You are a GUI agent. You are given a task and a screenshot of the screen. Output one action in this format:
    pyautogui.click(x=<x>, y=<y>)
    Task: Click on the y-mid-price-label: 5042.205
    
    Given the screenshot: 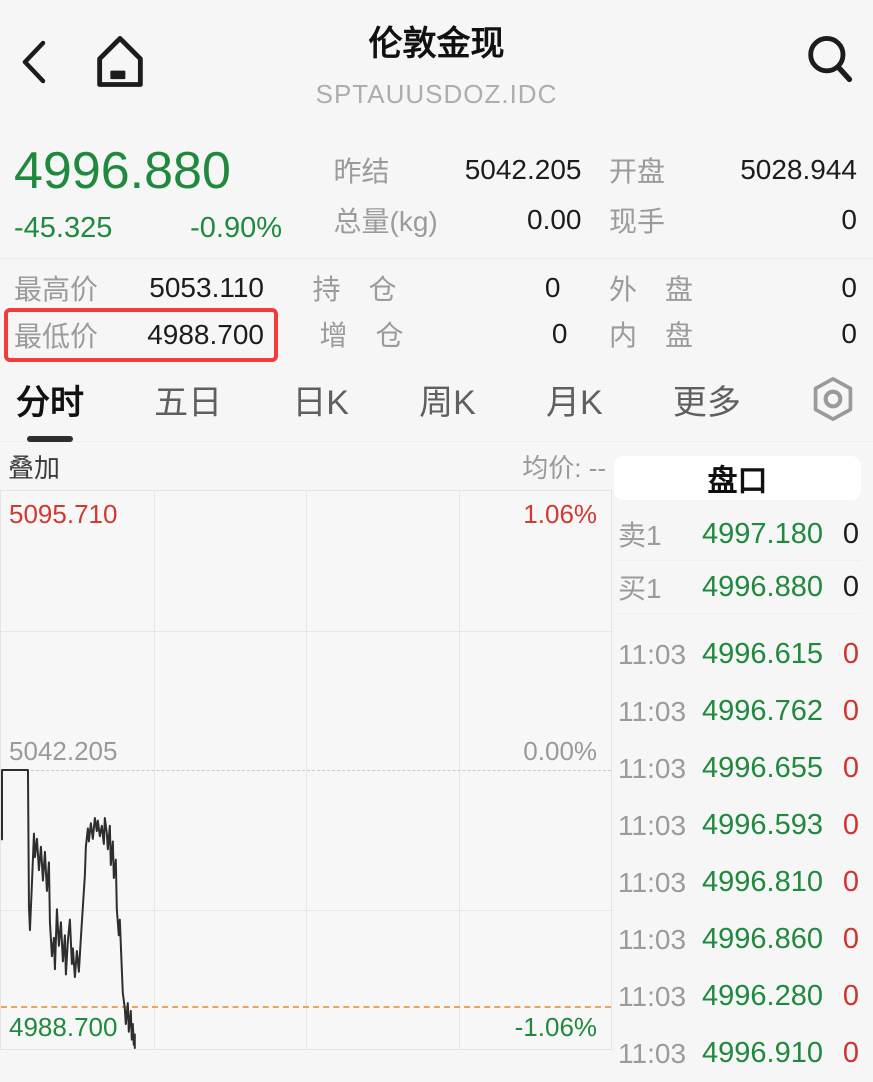 What is the action you would take?
    pyautogui.click(x=63, y=751)
    